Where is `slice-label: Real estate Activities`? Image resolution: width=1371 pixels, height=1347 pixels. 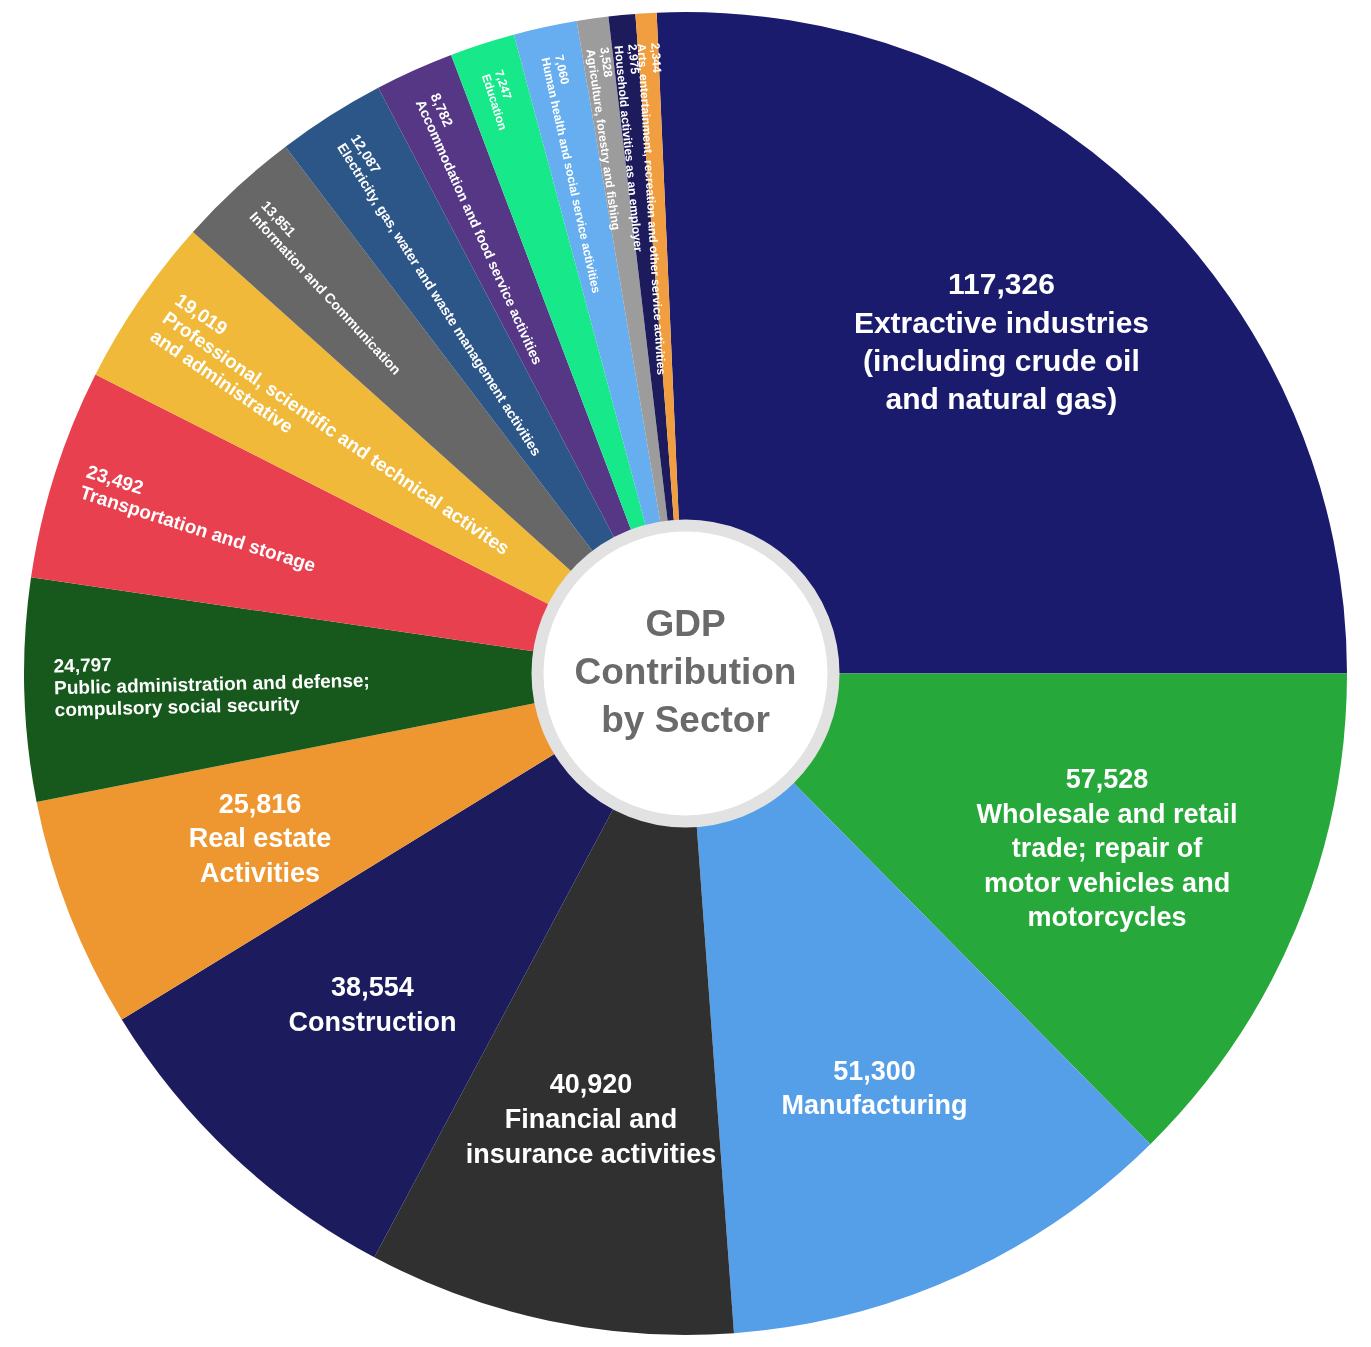 slice-label: Real estate Activities is located at coordinates (260, 855).